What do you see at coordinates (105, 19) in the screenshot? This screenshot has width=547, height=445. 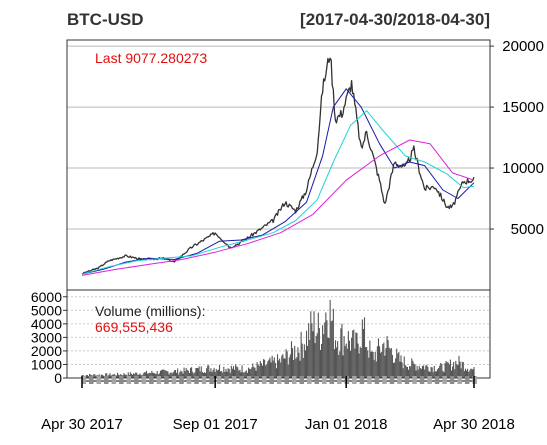 I see `chart-title: BTC-USD` at bounding box center [105, 19].